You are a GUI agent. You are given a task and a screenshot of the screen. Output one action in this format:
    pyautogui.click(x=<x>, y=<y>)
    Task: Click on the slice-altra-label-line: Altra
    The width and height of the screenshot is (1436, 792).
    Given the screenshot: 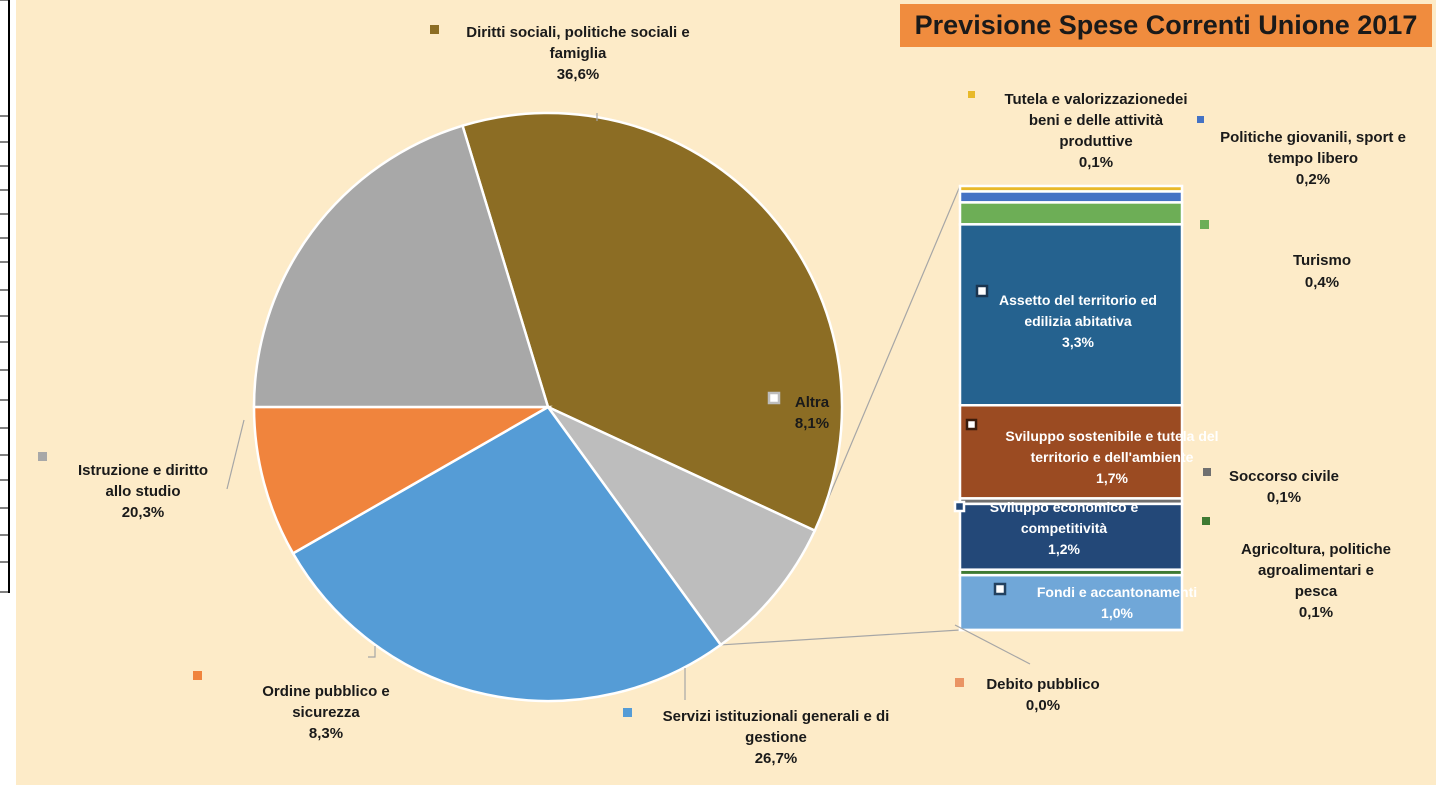 What is the action you would take?
    pyautogui.click(x=812, y=402)
    